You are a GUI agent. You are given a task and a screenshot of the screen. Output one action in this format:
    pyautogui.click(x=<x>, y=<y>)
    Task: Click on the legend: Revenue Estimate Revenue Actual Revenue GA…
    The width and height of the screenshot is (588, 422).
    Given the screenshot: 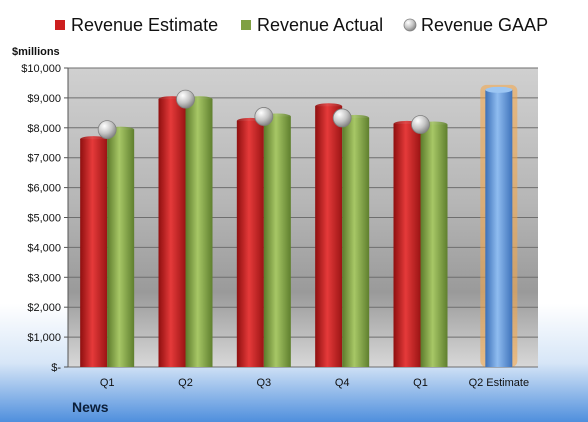 What is the action you would take?
    pyautogui.click(x=301, y=25)
    